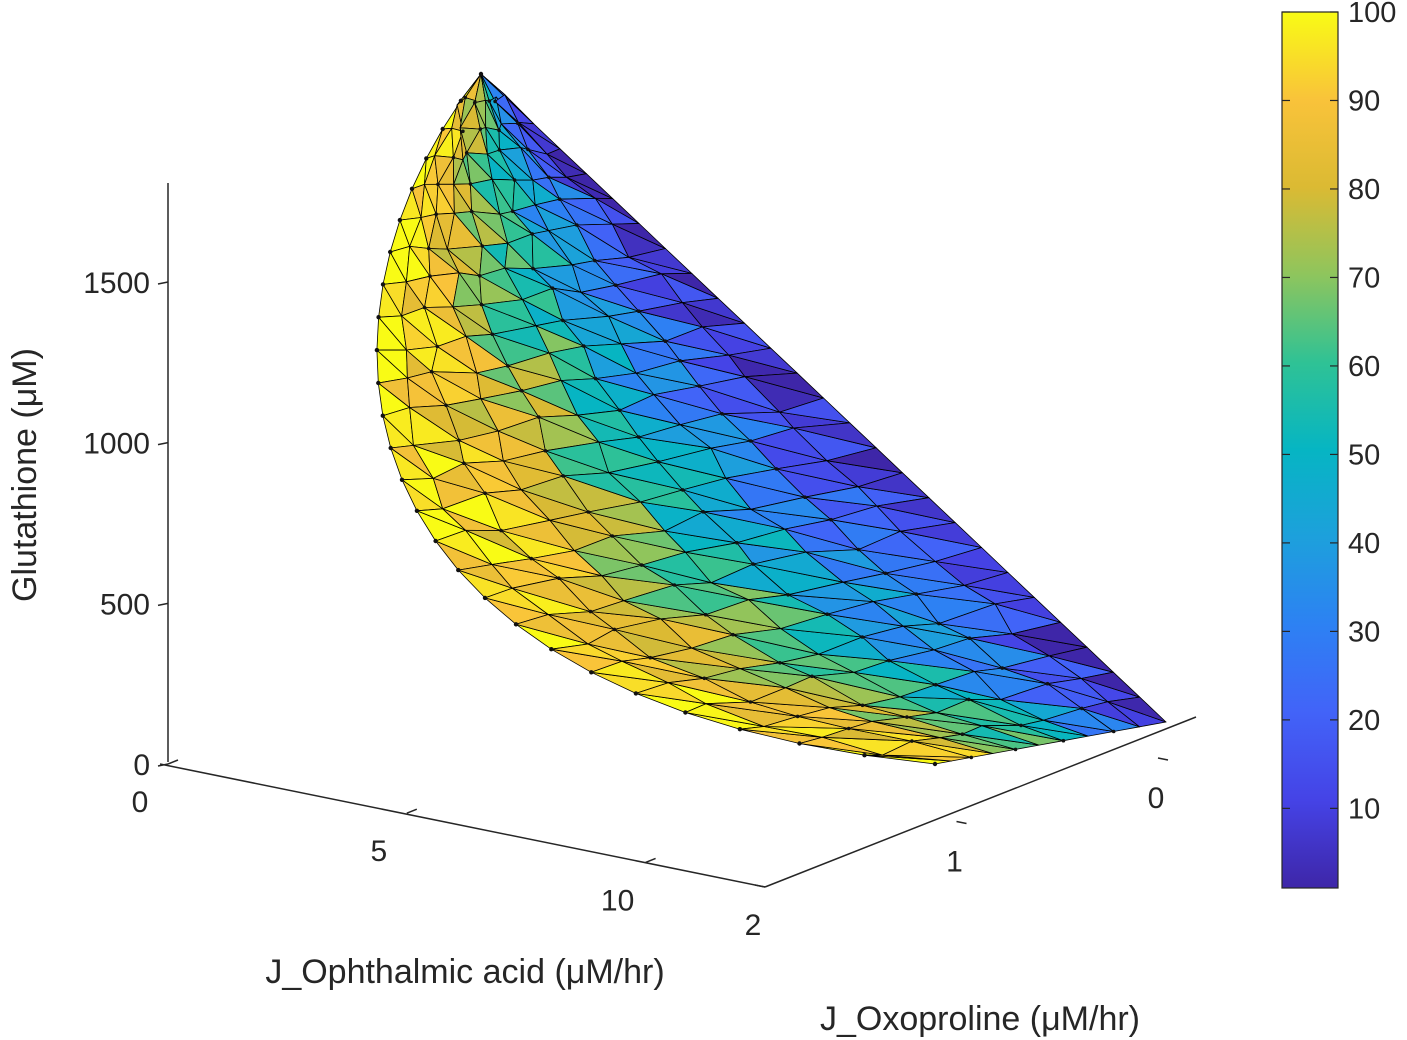  What do you see at coordinates (1364, 278) in the screenshot?
I see `colorbar-tick-label: 70` at bounding box center [1364, 278].